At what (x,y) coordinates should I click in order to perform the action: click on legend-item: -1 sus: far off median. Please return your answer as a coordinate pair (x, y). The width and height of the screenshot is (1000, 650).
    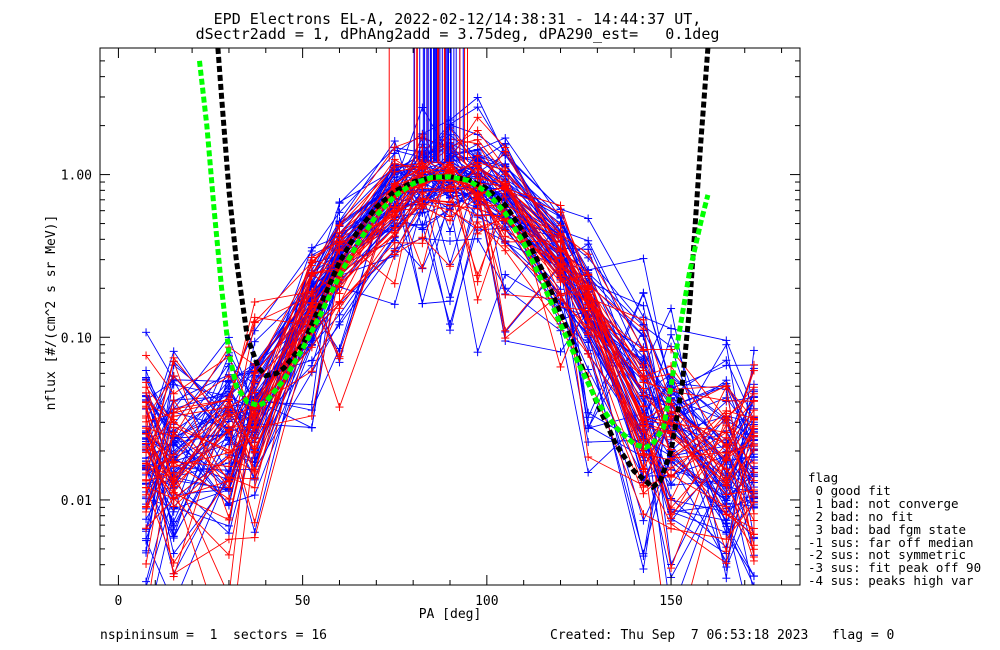
    Looking at the image, I should click on (891, 542).